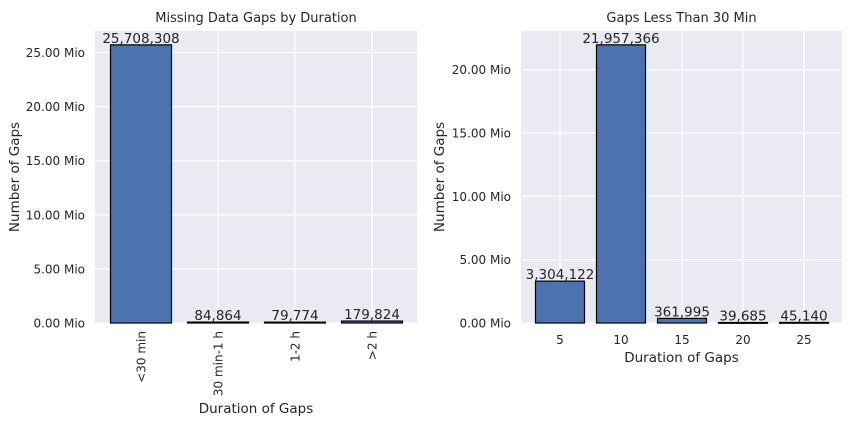 This screenshot has width=851, height=442. What do you see at coordinates (485, 324) in the screenshot?
I see `right-y-tick-label: 0.00 Mio` at bounding box center [485, 324].